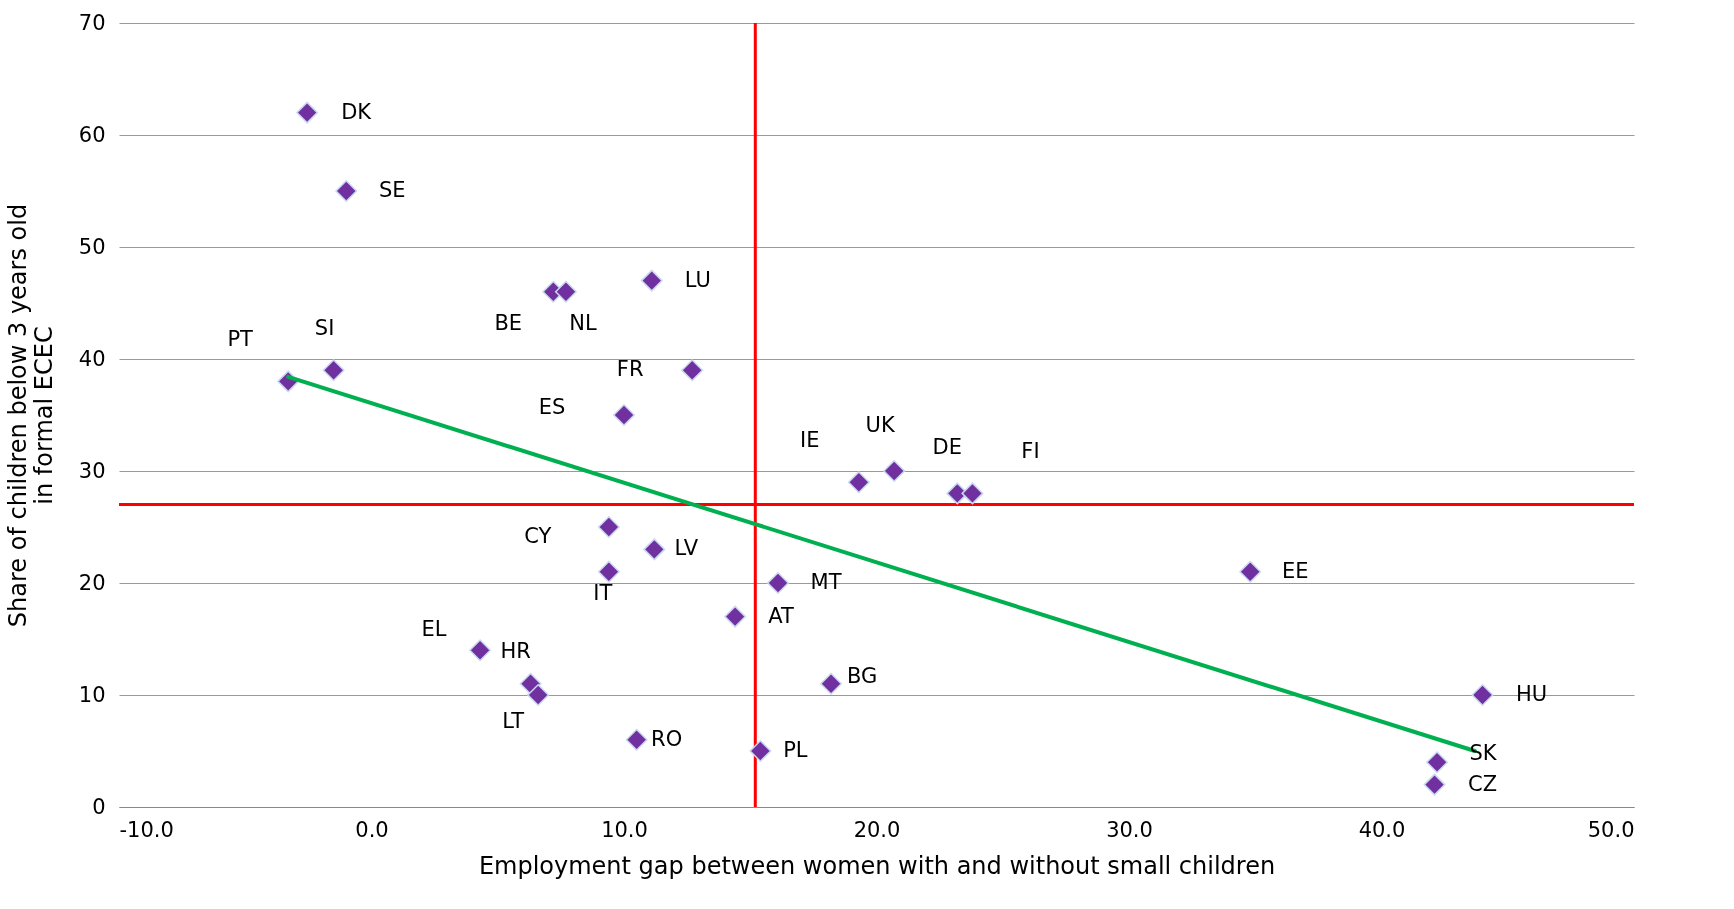 The image size is (1734, 909). I want to click on y-tick-label: 10, so click(92, 694).